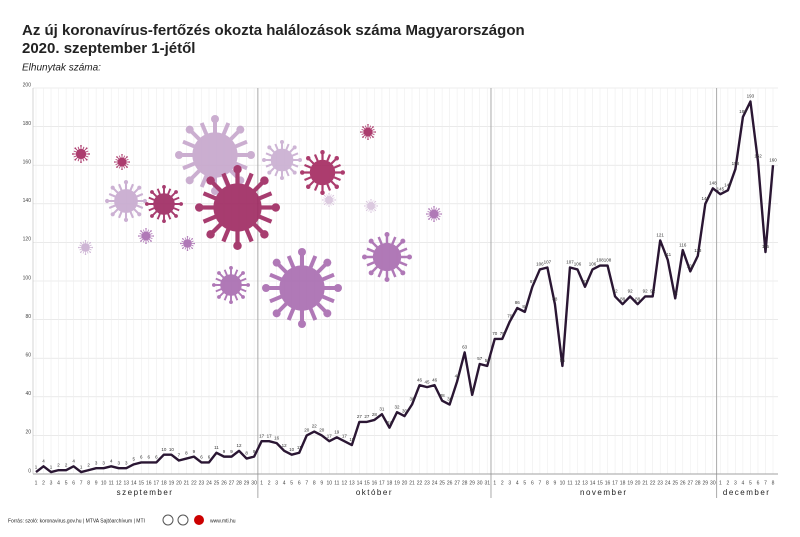 The width and height of the screenshot is (800, 537). I want to click on value-label: 27, so click(360, 416).